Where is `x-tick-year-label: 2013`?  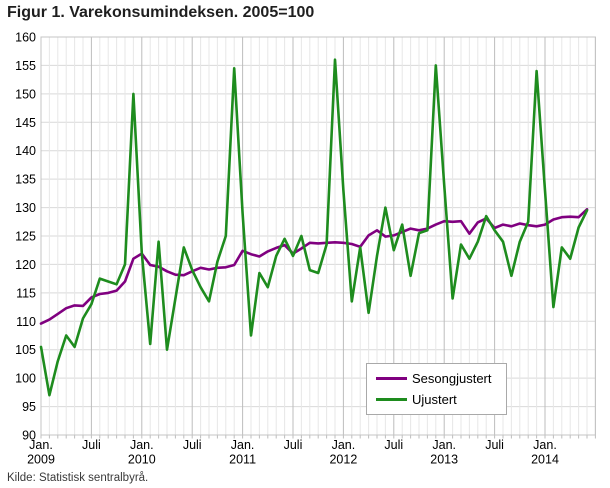
x-tick-year-label: 2013 is located at coordinates (444, 460).